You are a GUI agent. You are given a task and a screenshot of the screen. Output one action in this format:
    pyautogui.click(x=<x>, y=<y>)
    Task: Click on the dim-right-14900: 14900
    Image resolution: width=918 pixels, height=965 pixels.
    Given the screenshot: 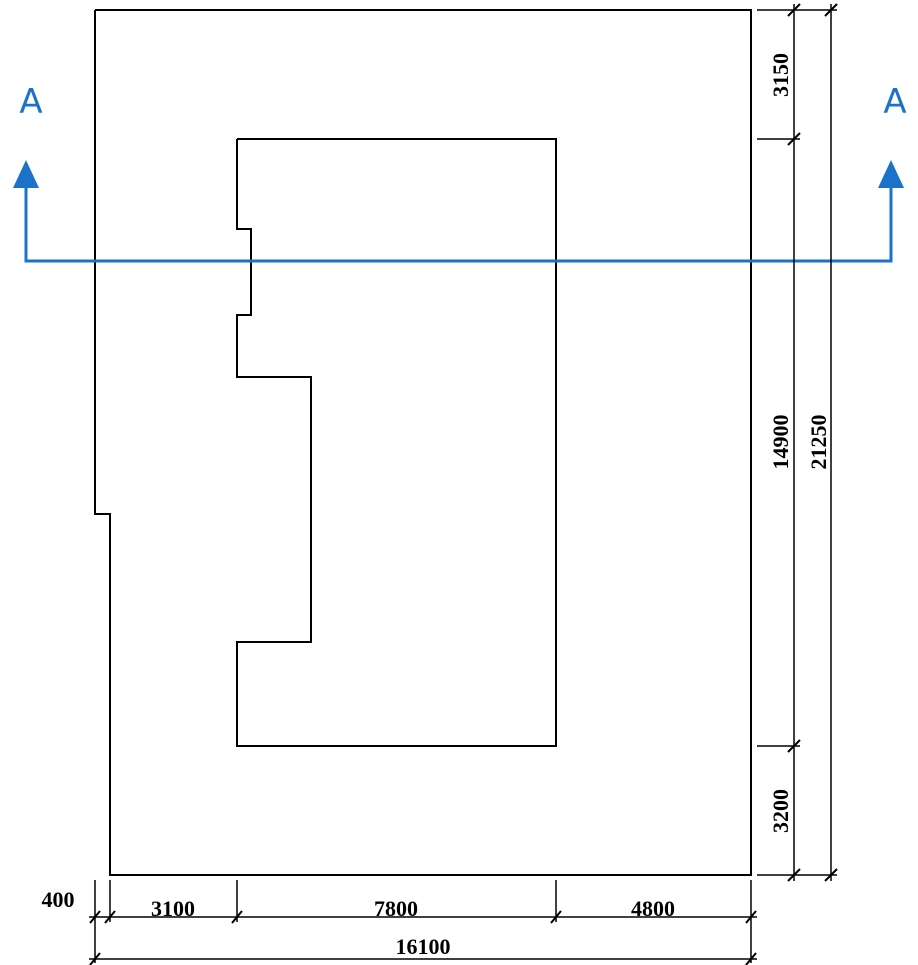 What is the action you would take?
    pyautogui.click(x=780, y=442)
    